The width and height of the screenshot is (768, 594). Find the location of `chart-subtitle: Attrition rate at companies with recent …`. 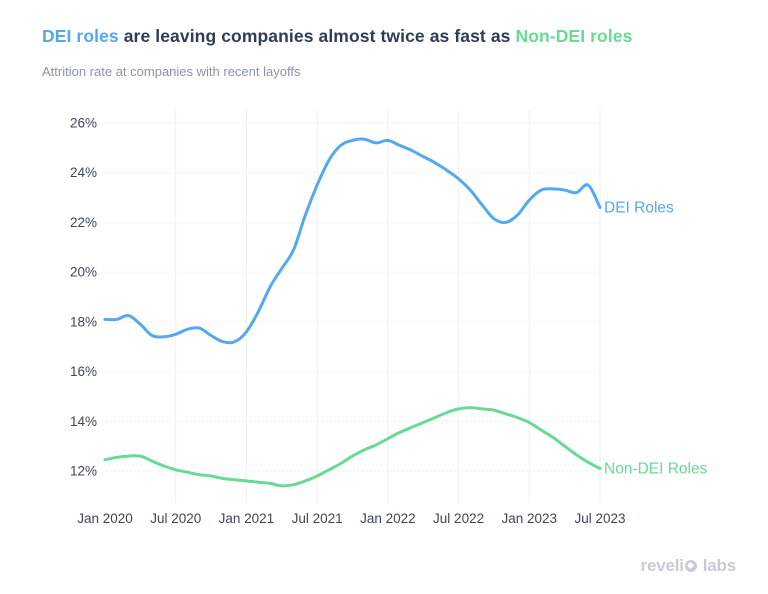

chart-subtitle: Attrition rate at companies with recent … is located at coordinates (171, 71).